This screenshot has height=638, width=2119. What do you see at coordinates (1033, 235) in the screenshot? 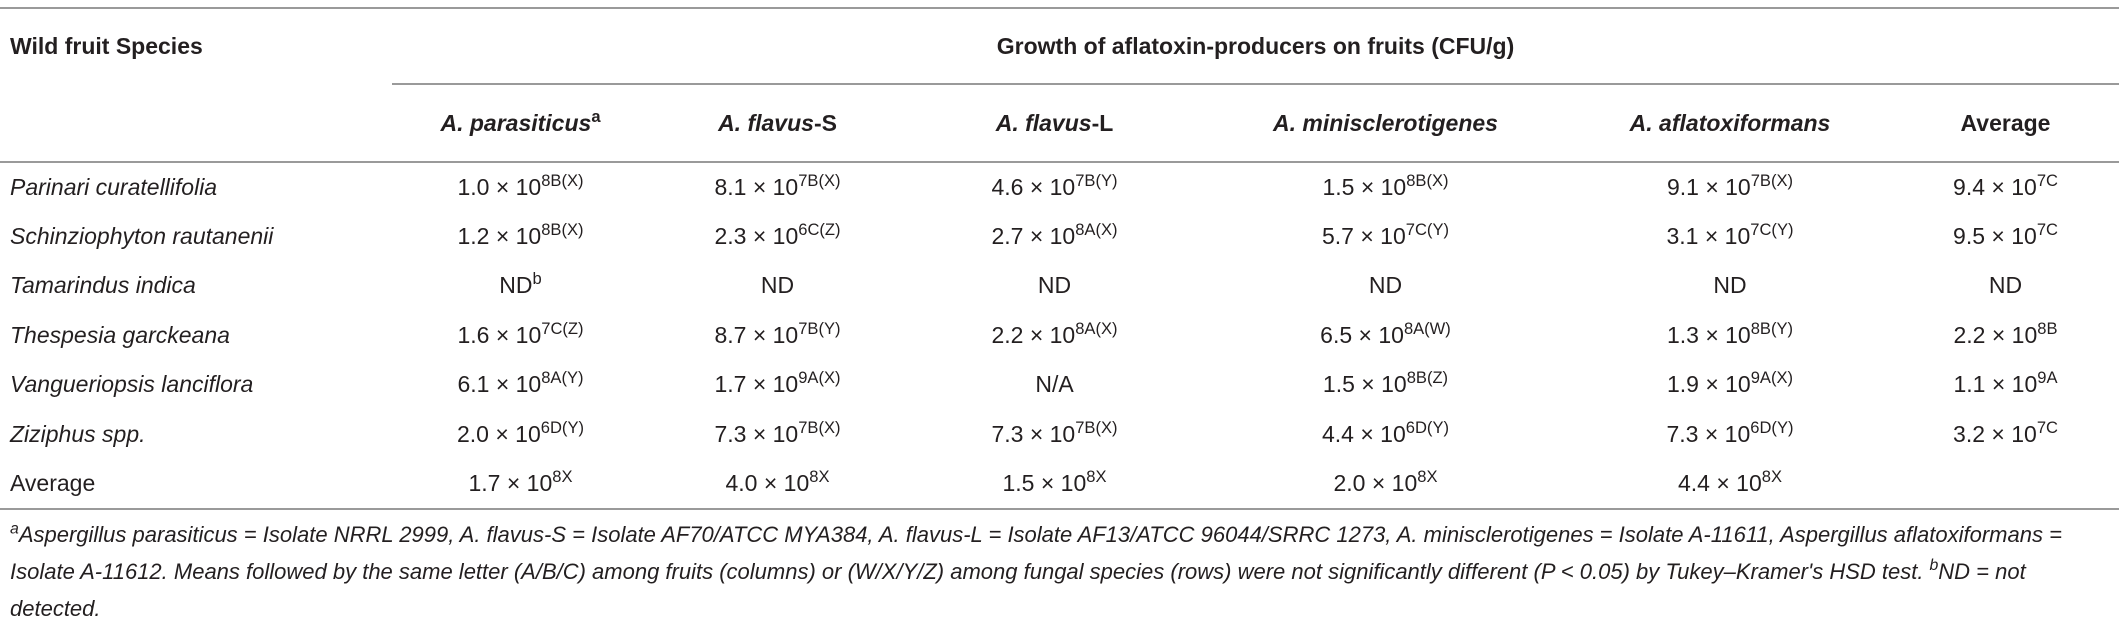
I see `cell-text: 2.7 × 10` at bounding box center [1033, 235].